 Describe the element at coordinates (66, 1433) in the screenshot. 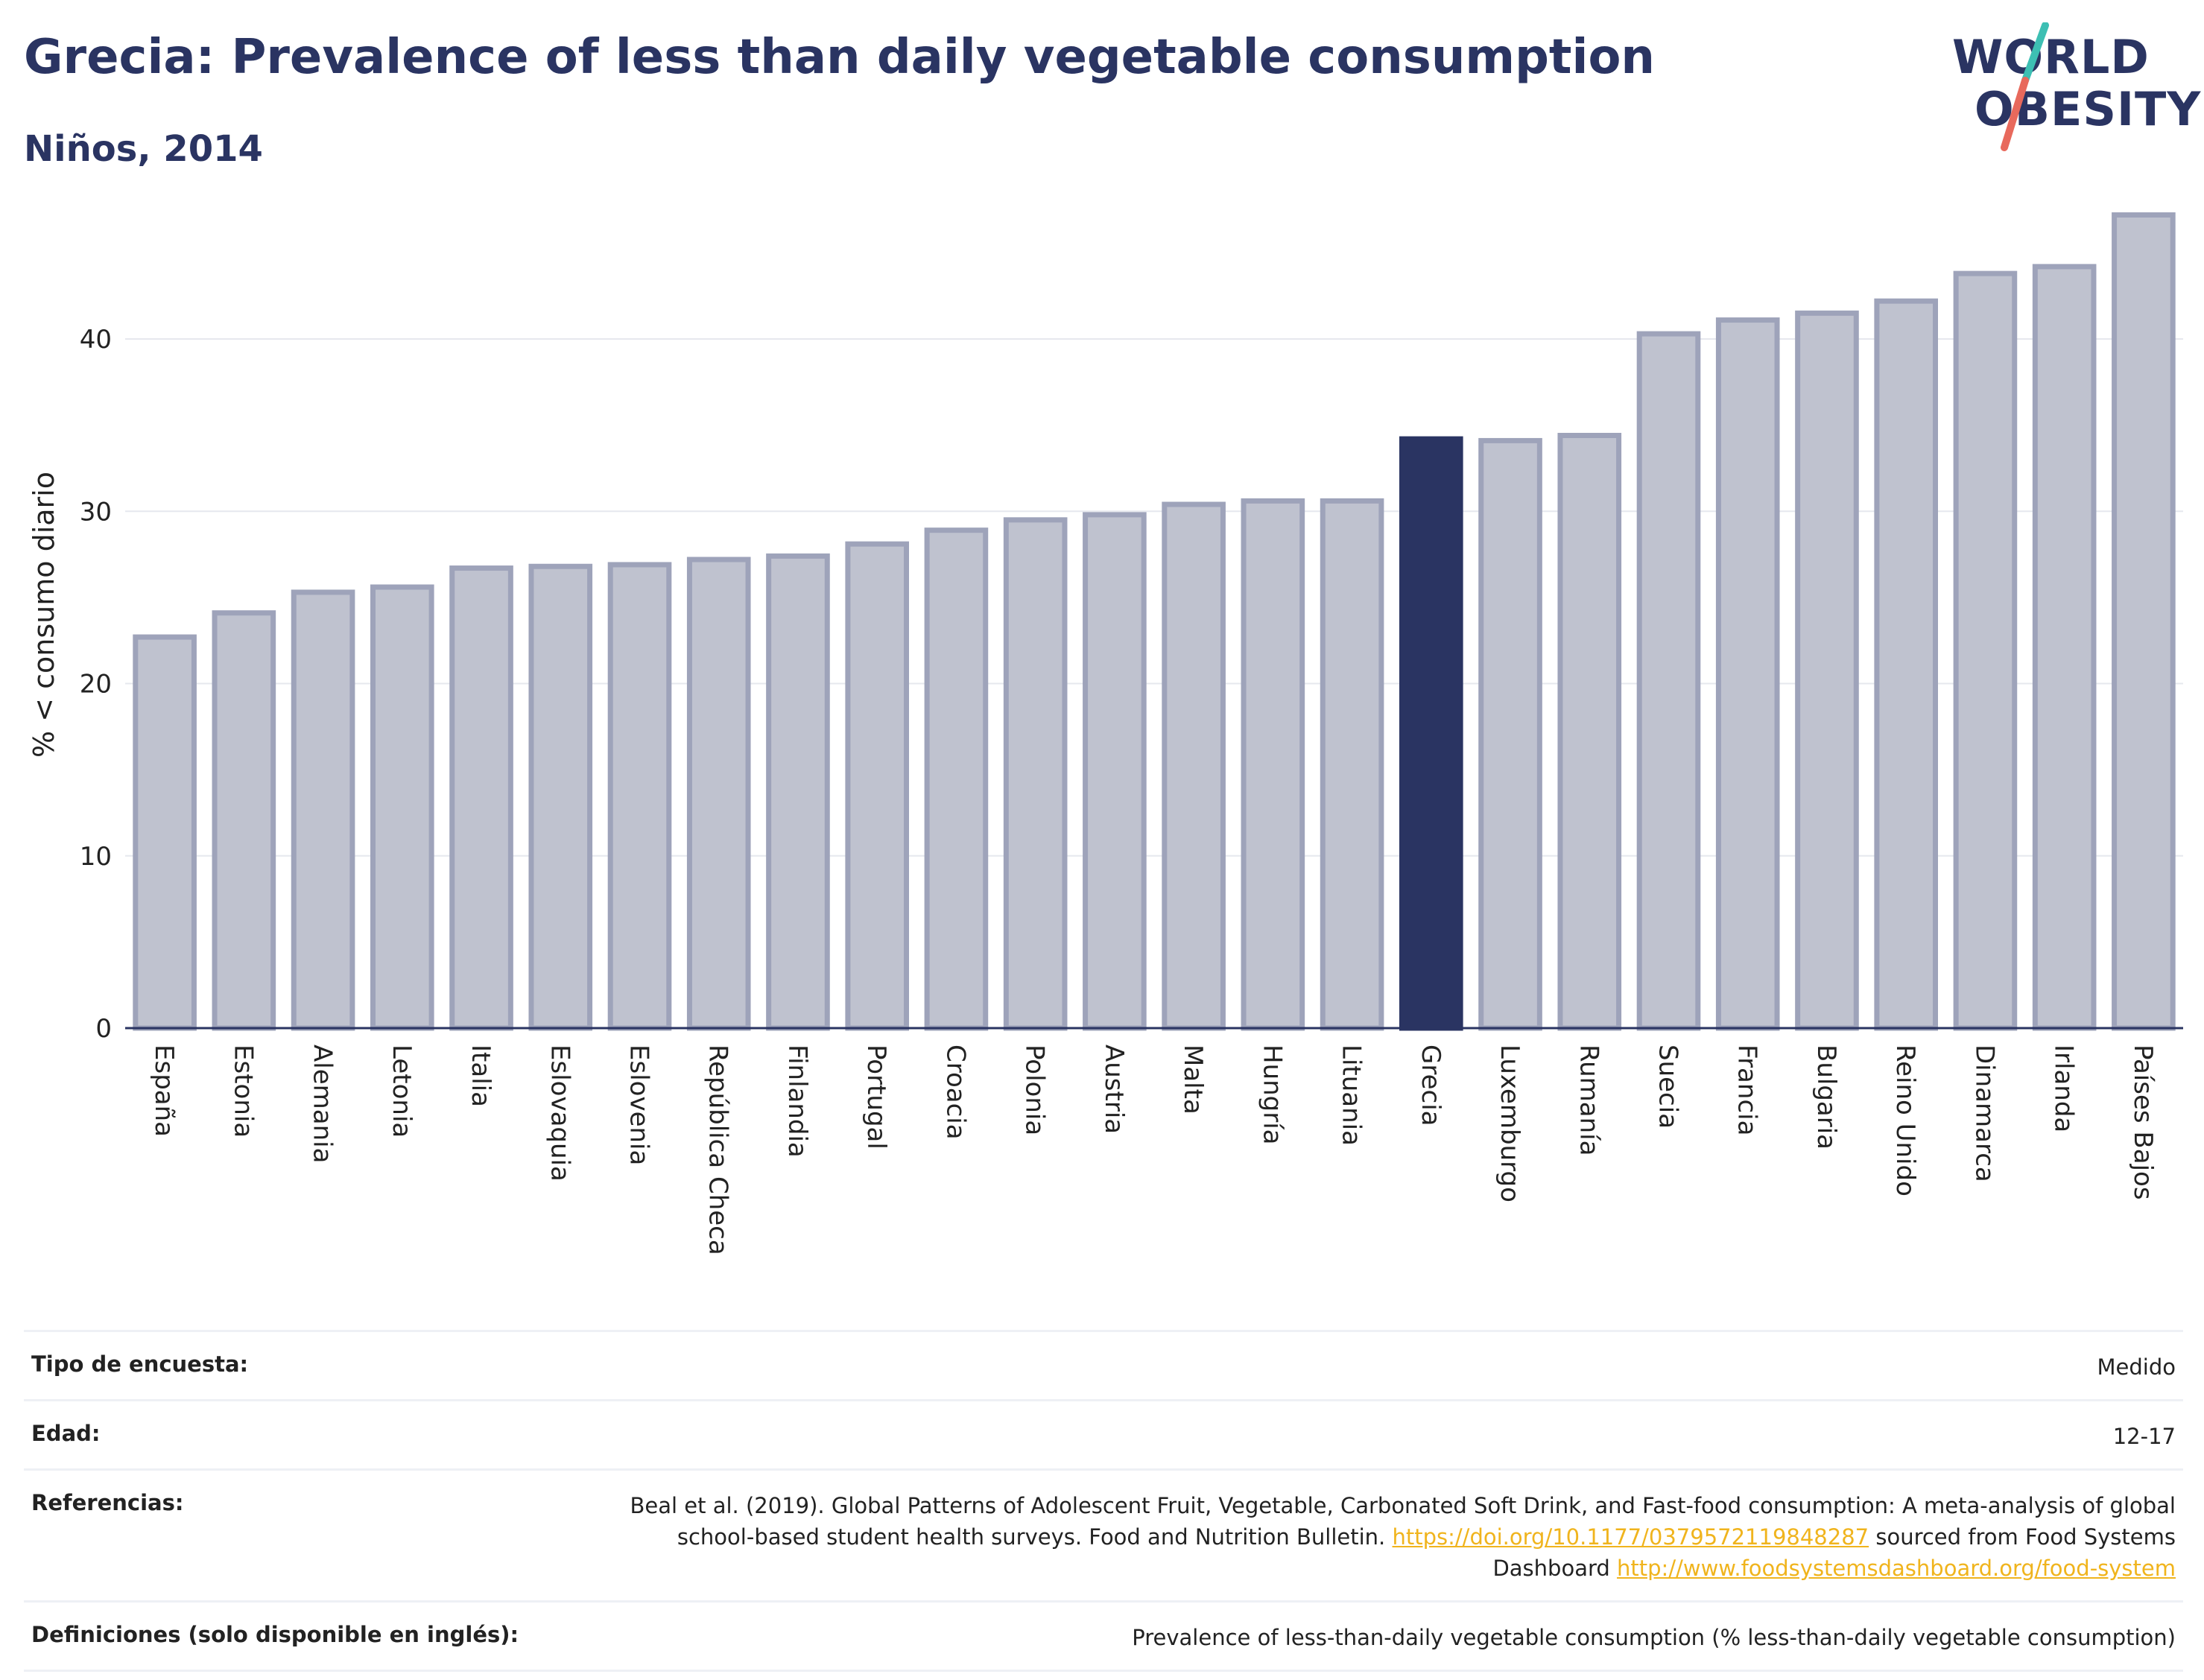

I see `age-label: Edad:` at that location.